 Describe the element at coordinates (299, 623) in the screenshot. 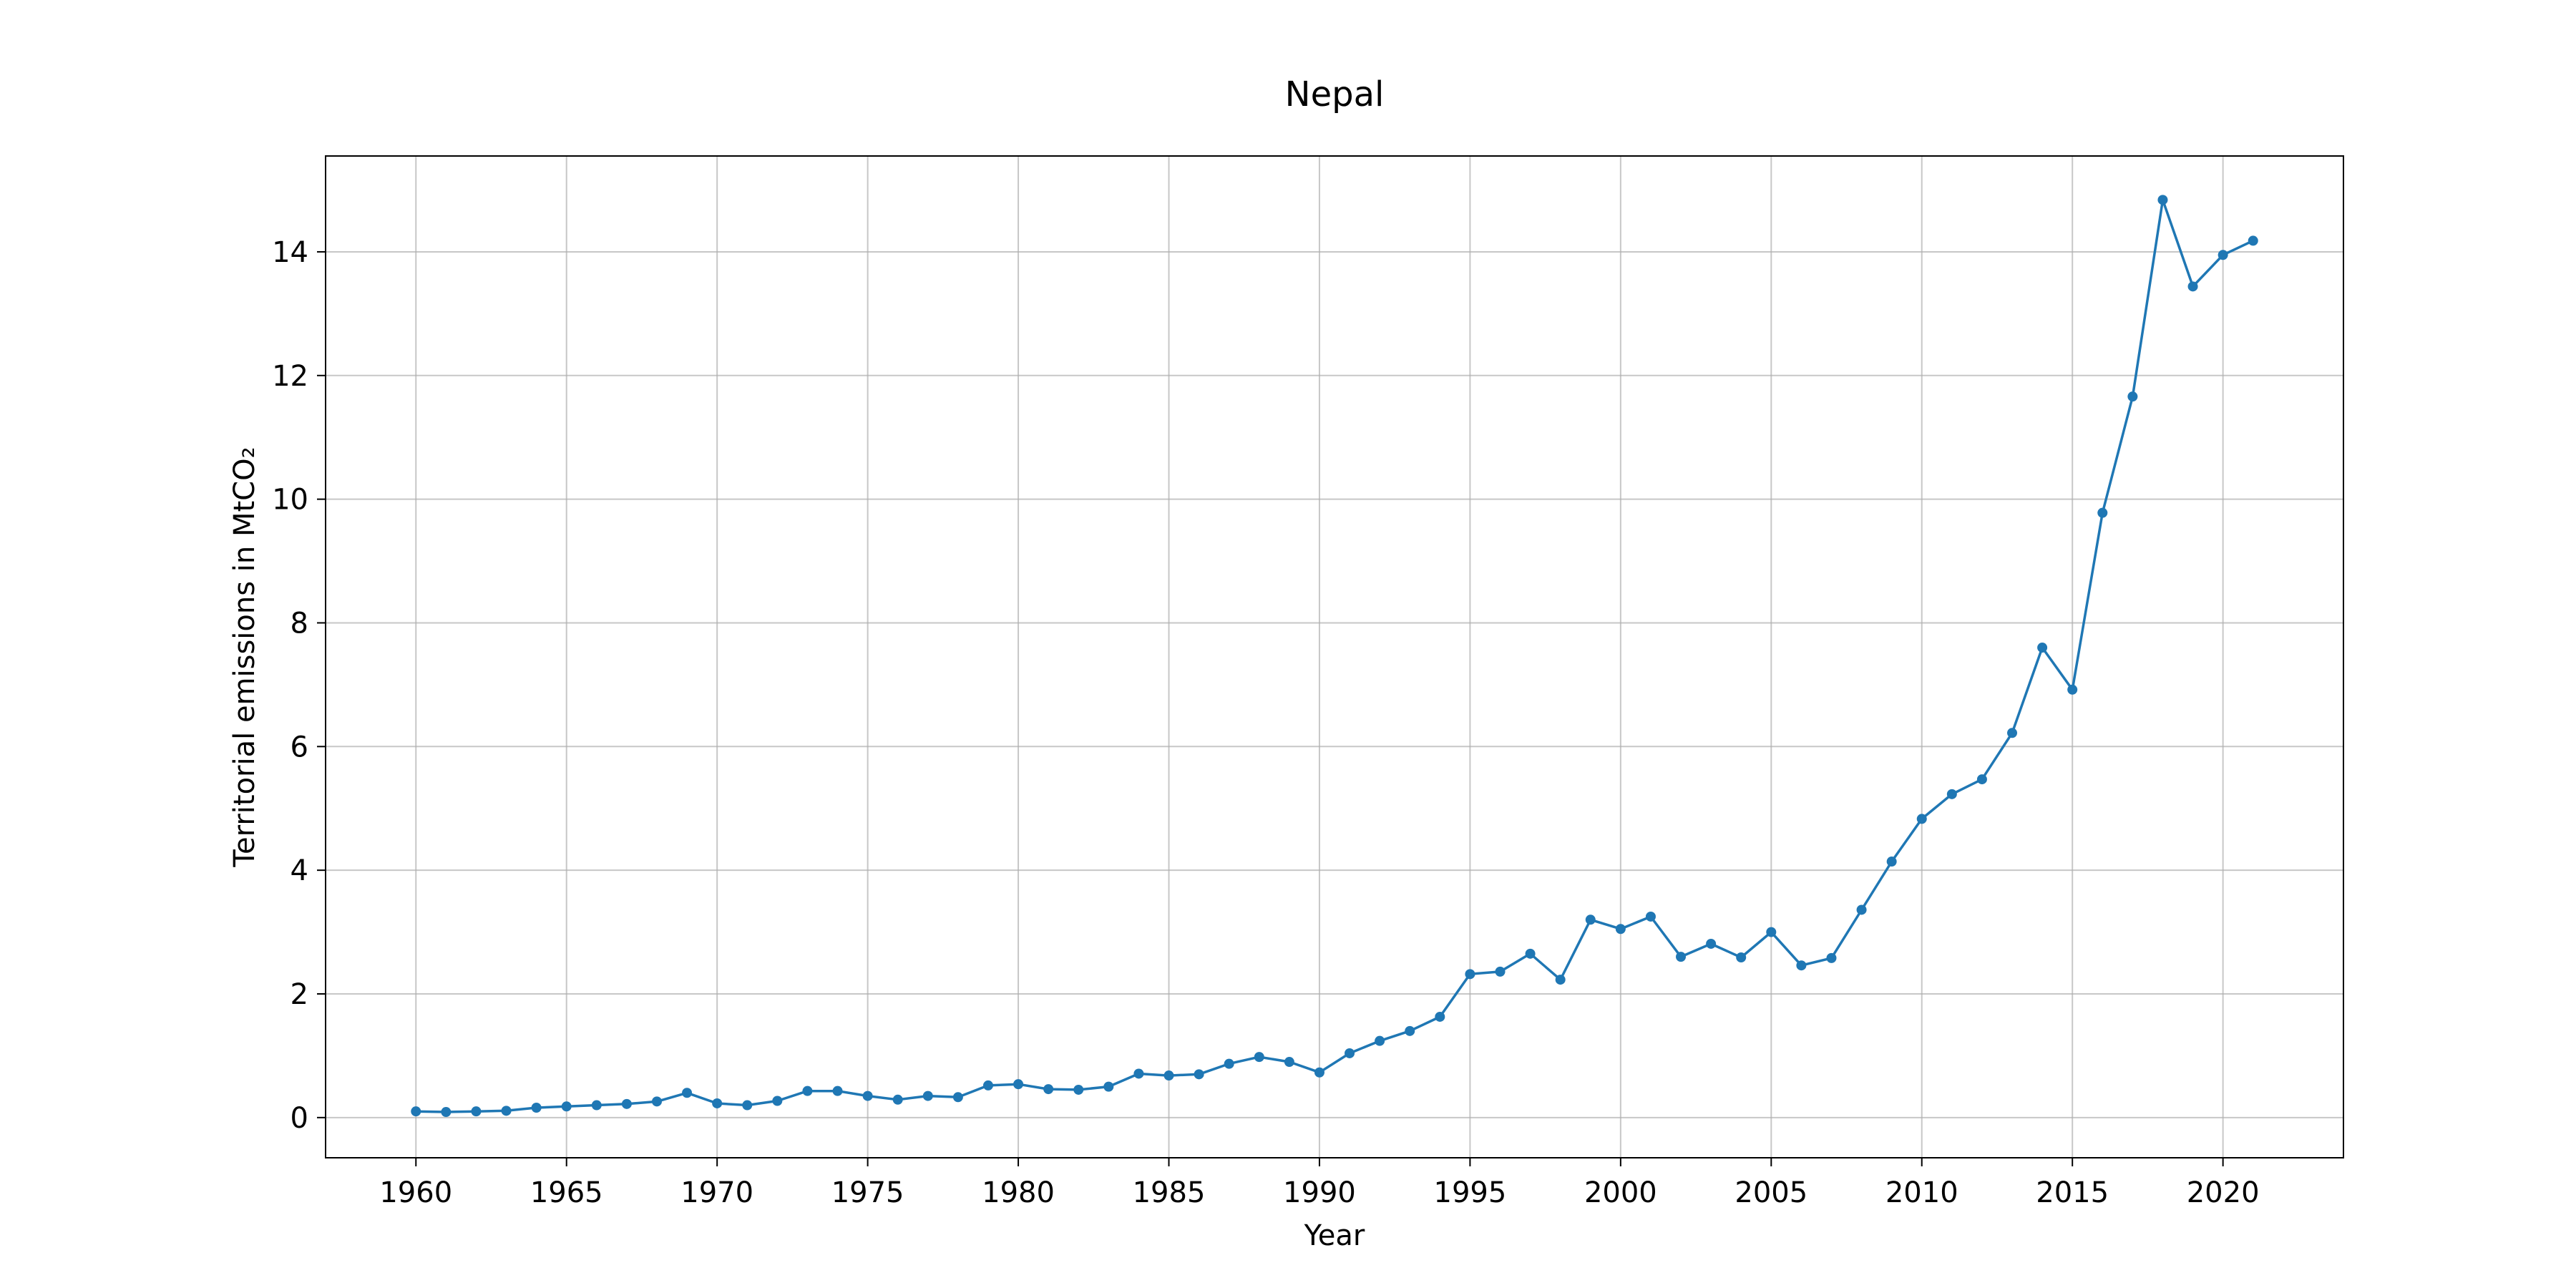

I see `y-tick-label: 8` at that location.